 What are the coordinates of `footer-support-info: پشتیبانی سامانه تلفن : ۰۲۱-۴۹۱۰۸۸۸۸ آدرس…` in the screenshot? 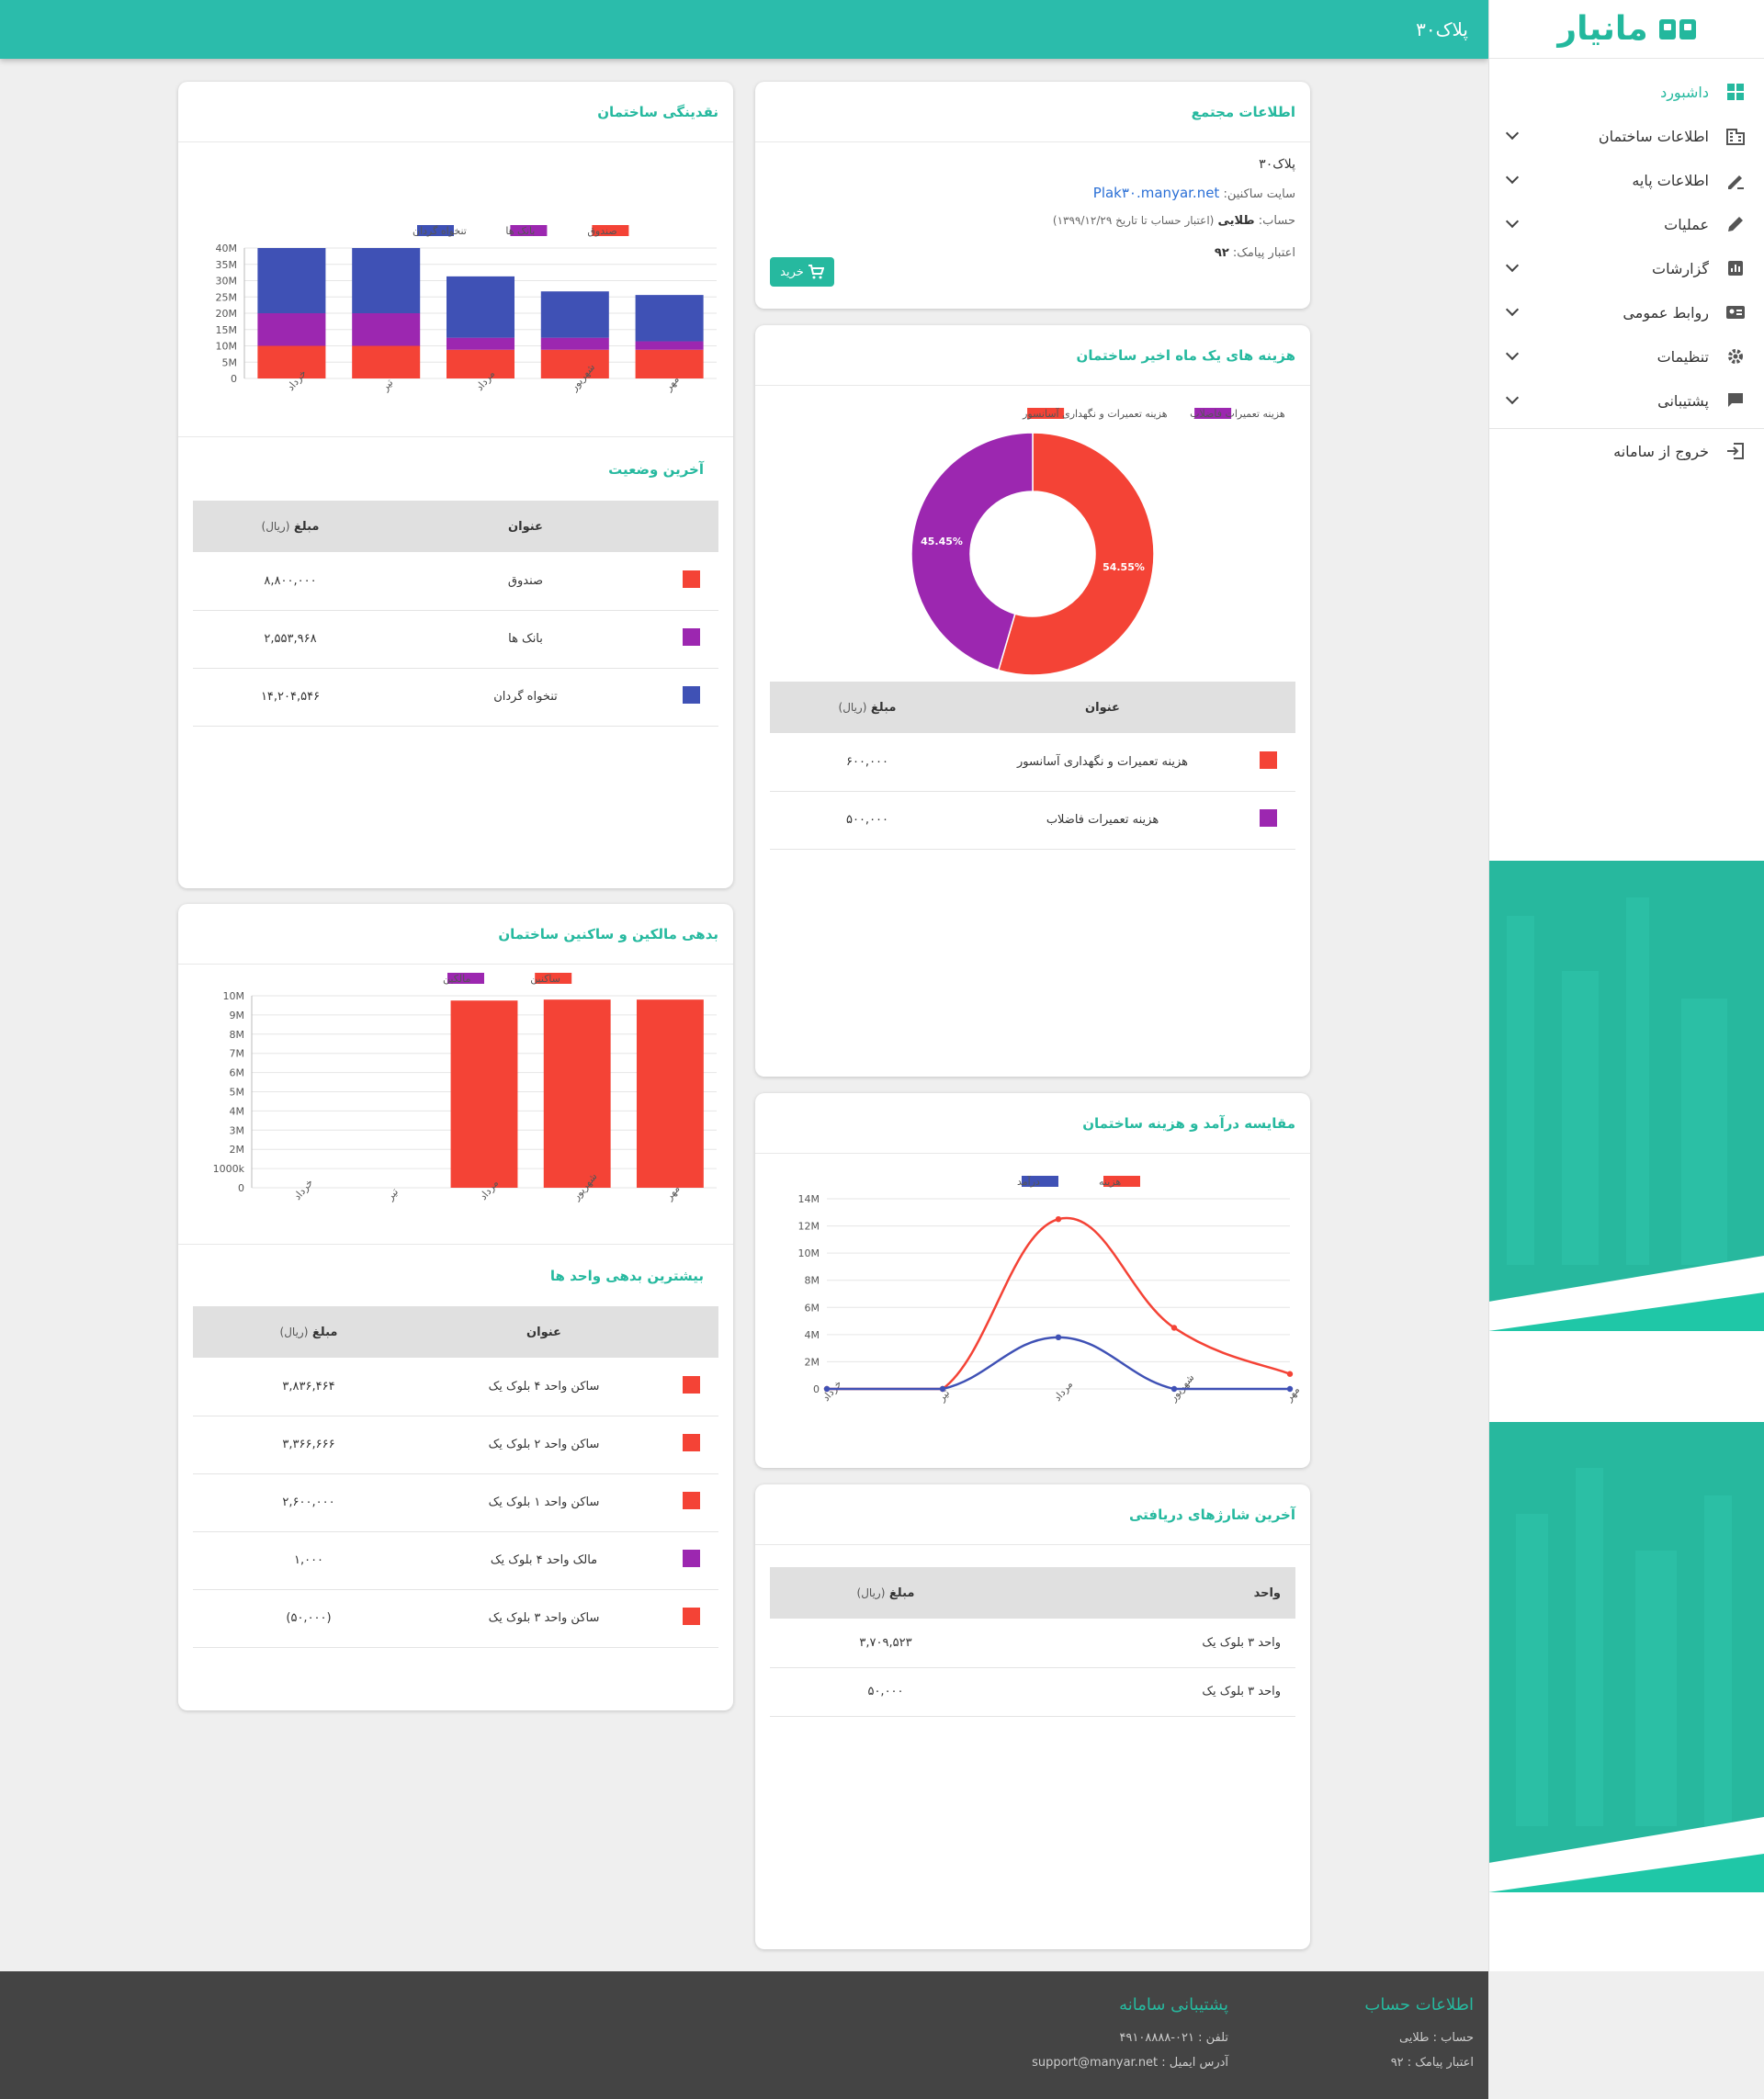 It's located at (1130, 2038).